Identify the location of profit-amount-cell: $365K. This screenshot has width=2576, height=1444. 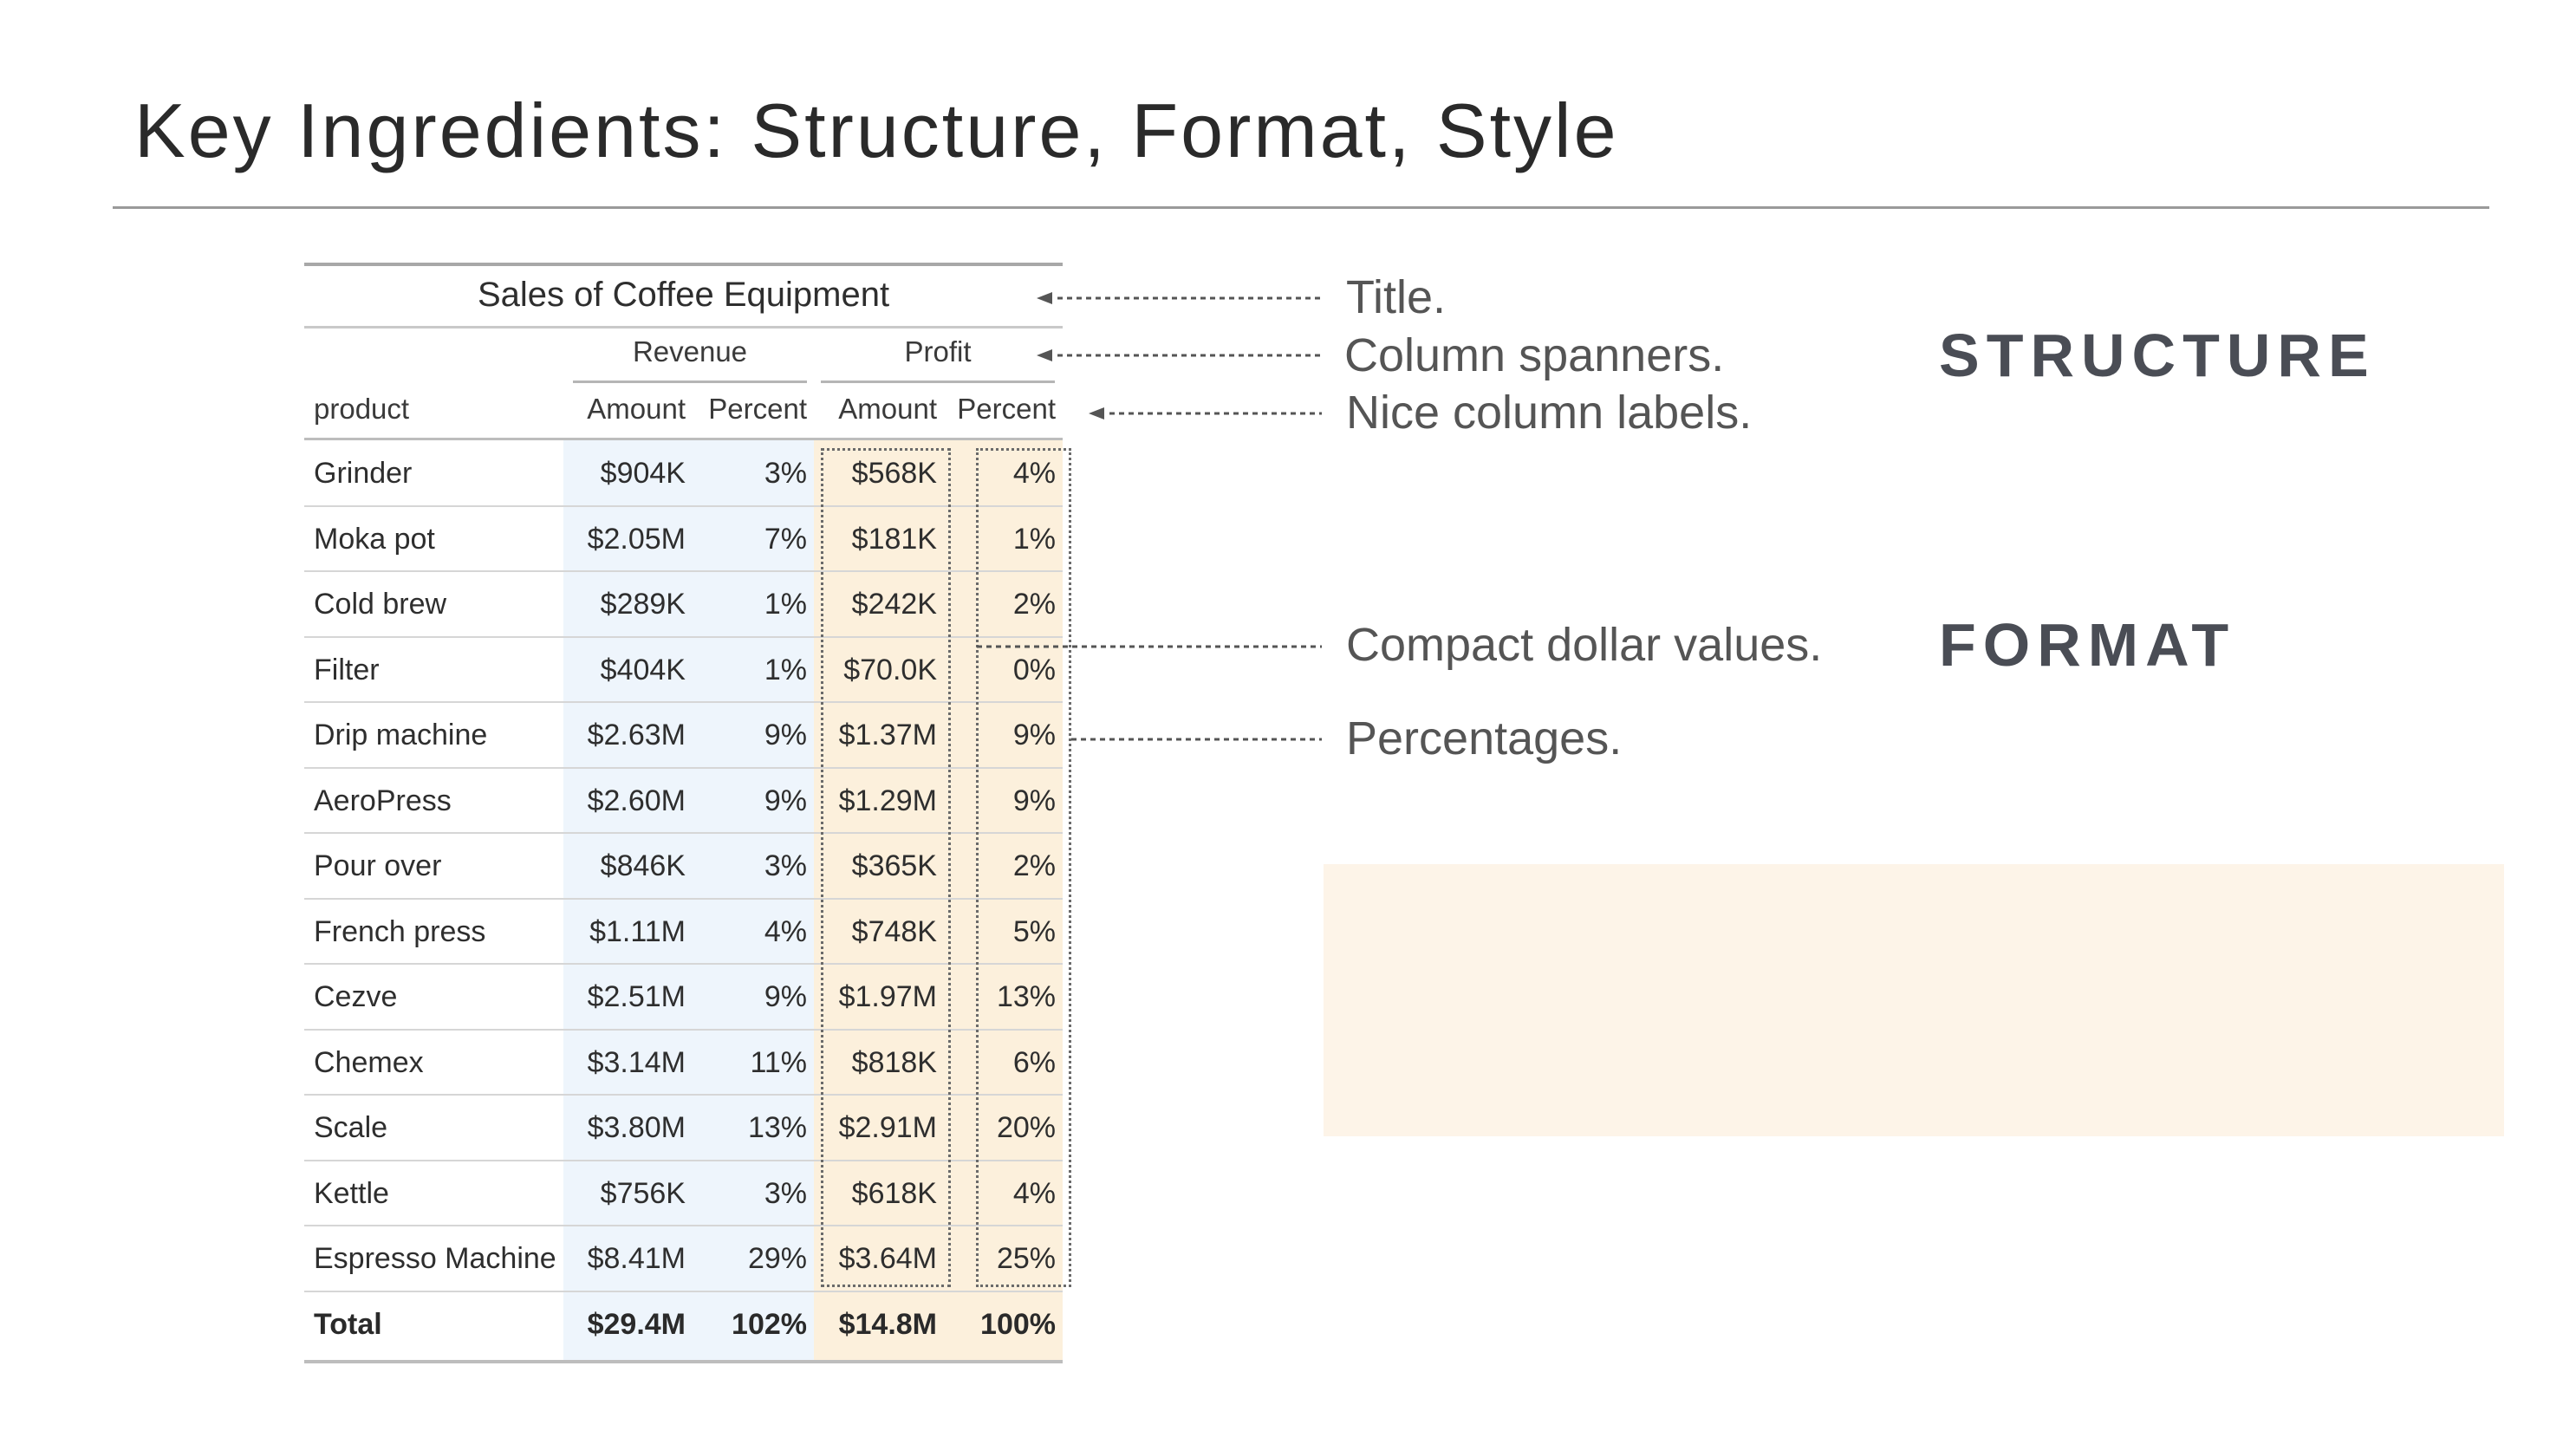
(894, 865).